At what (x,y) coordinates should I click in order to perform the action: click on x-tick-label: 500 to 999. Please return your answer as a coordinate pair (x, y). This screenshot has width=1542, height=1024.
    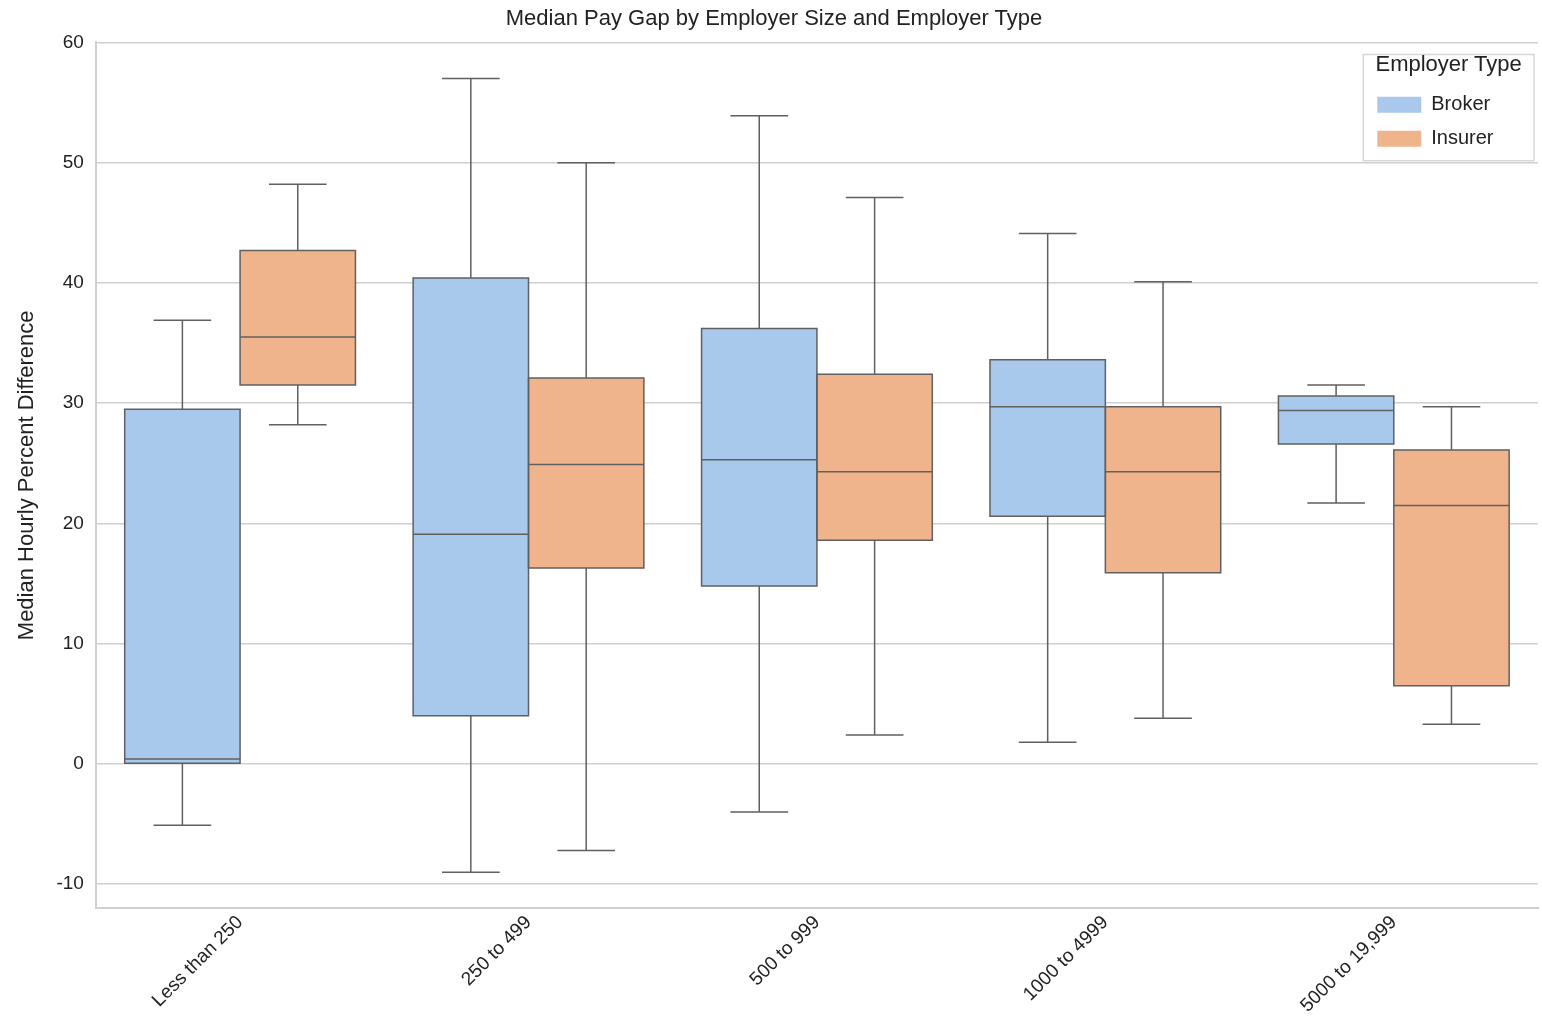
    Looking at the image, I should click on (784, 950).